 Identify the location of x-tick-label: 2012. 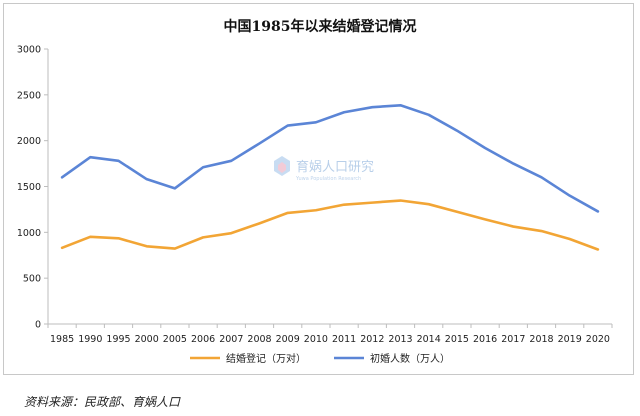
(372, 339).